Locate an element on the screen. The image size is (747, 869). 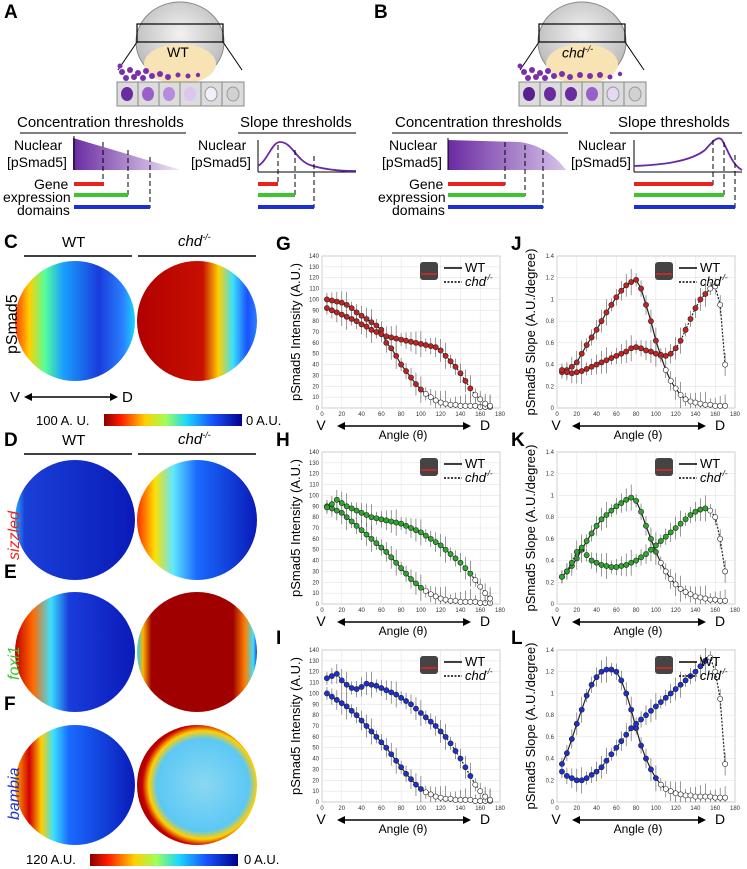
tick-label-y: 50 is located at coordinates (315, 551).